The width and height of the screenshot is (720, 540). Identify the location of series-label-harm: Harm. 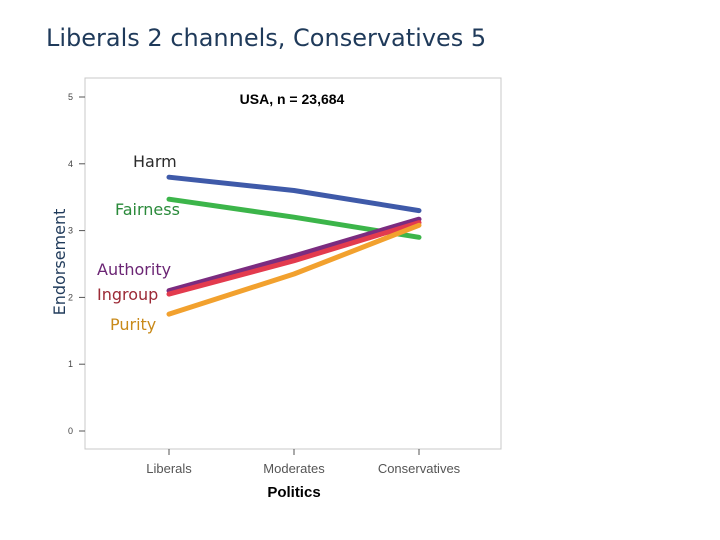
(155, 161).